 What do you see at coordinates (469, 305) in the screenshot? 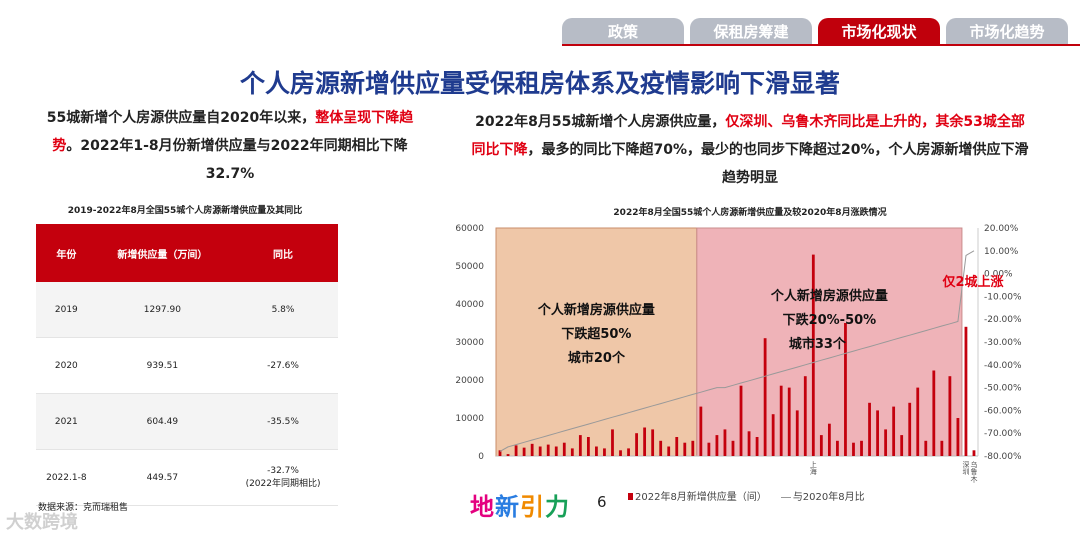
I see `y-left-tick-label: 40000` at bounding box center [469, 305].